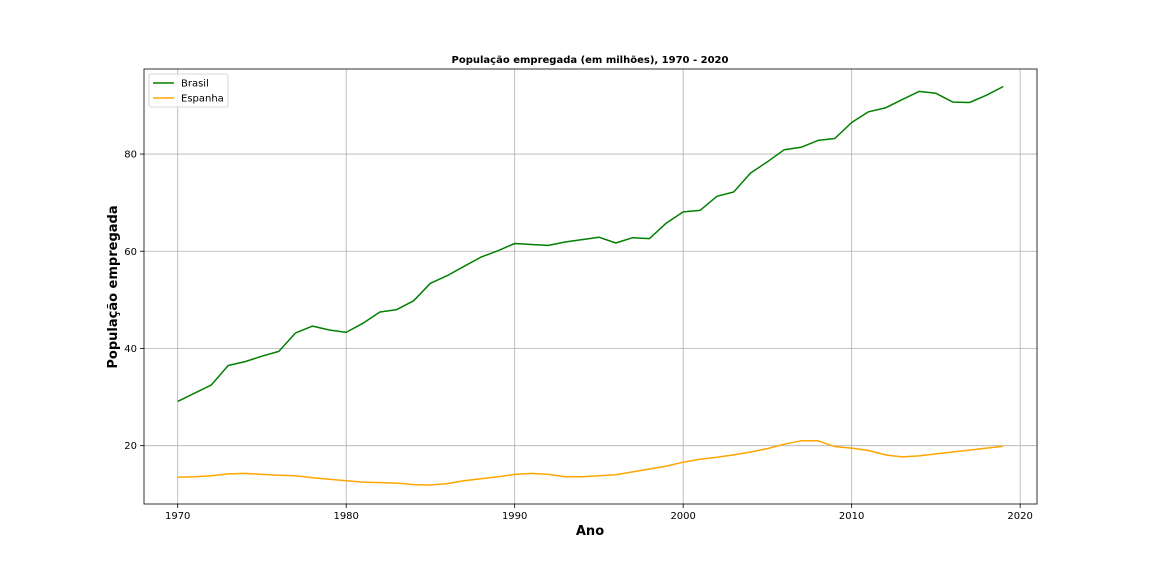 Image resolution: width=1152 pixels, height=576 pixels. What do you see at coordinates (590, 463) in the screenshot?
I see `series-line-espanha` at bounding box center [590, 463].